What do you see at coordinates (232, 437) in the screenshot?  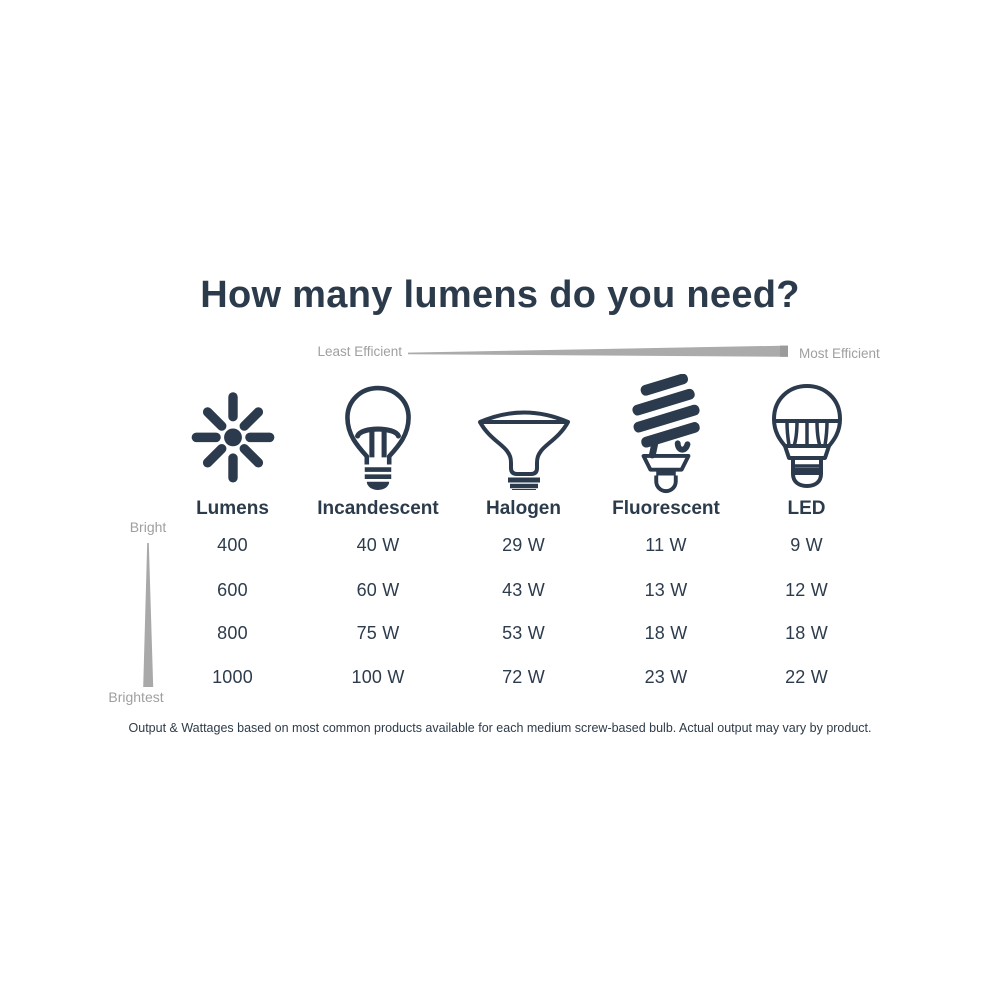 I see `sunburst-rays-icon` at bounding box center [232, 437].